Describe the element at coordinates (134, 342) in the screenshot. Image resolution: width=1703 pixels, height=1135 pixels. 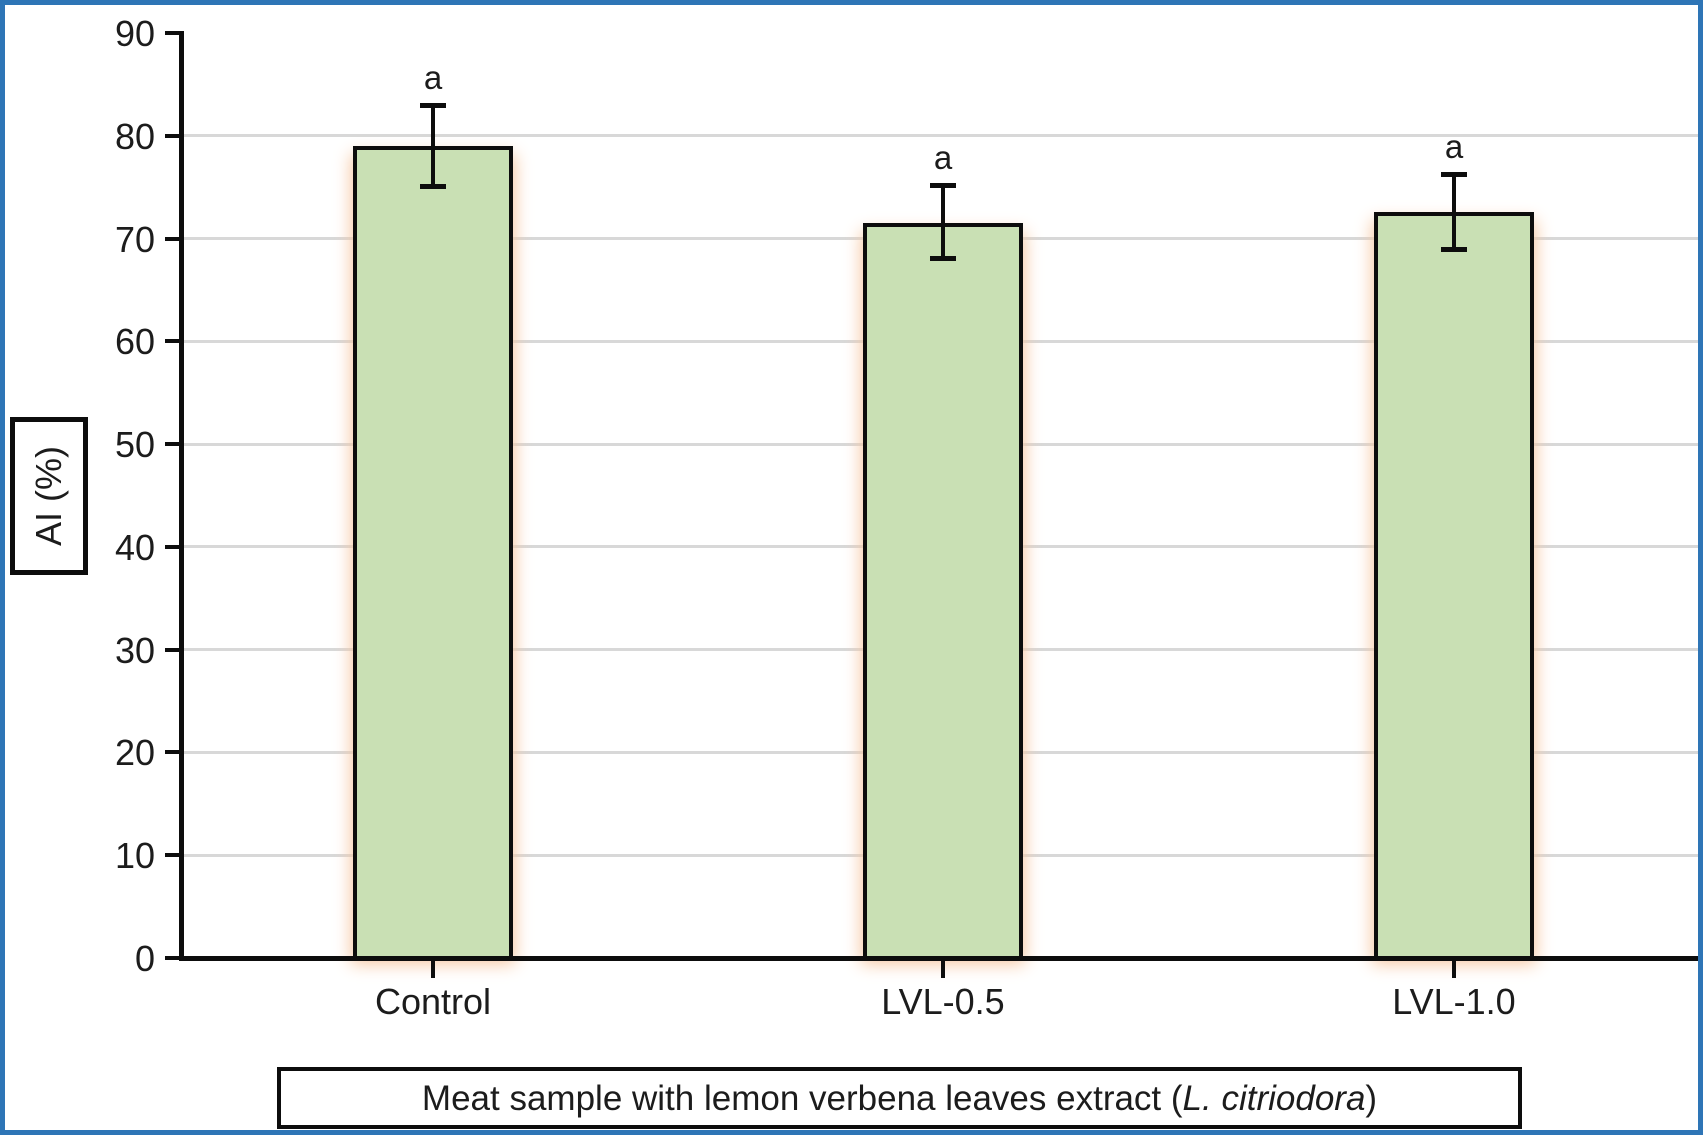
I see `y-tick-label-60: 60` at that location.